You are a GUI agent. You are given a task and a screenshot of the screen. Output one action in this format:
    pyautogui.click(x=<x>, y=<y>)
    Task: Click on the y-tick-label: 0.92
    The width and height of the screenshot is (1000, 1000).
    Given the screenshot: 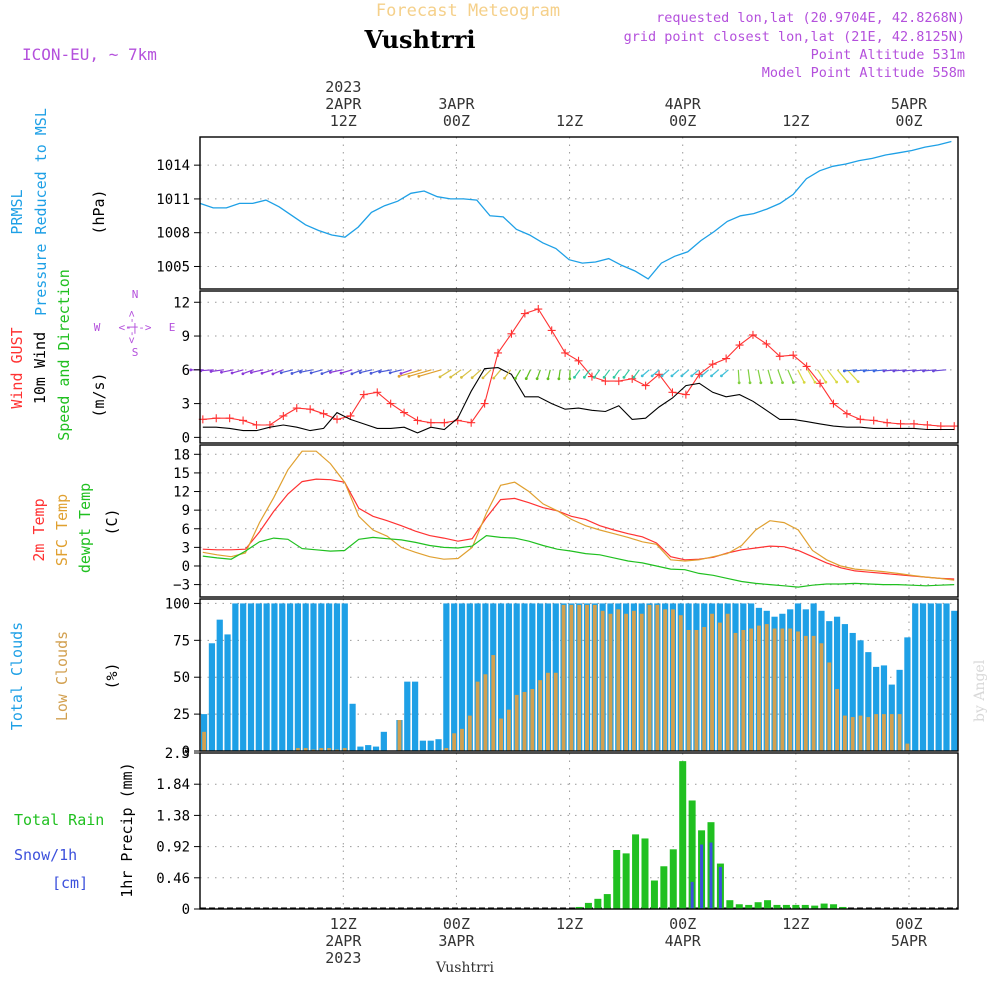 What is the action you would take?
    pyautogui.click(x=173, y=848)
    